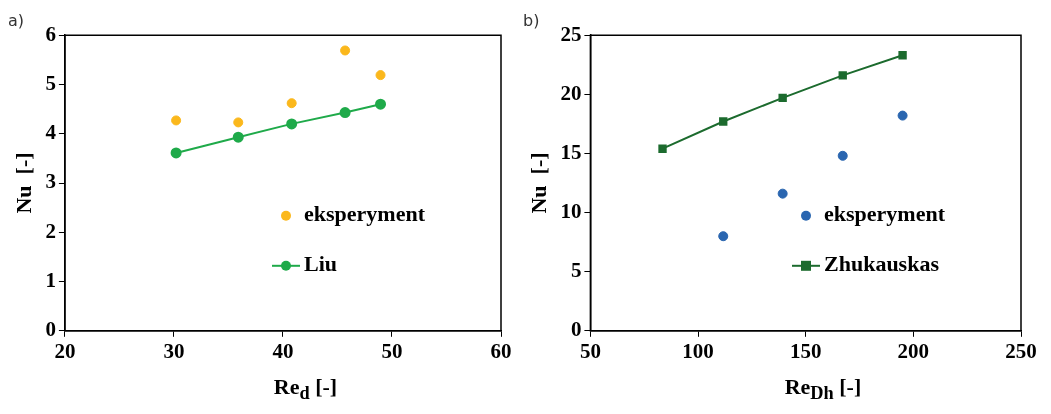 This screenshot has height=414, width=1051. I want to click on x-tick-label: 150, so click(805, 350).